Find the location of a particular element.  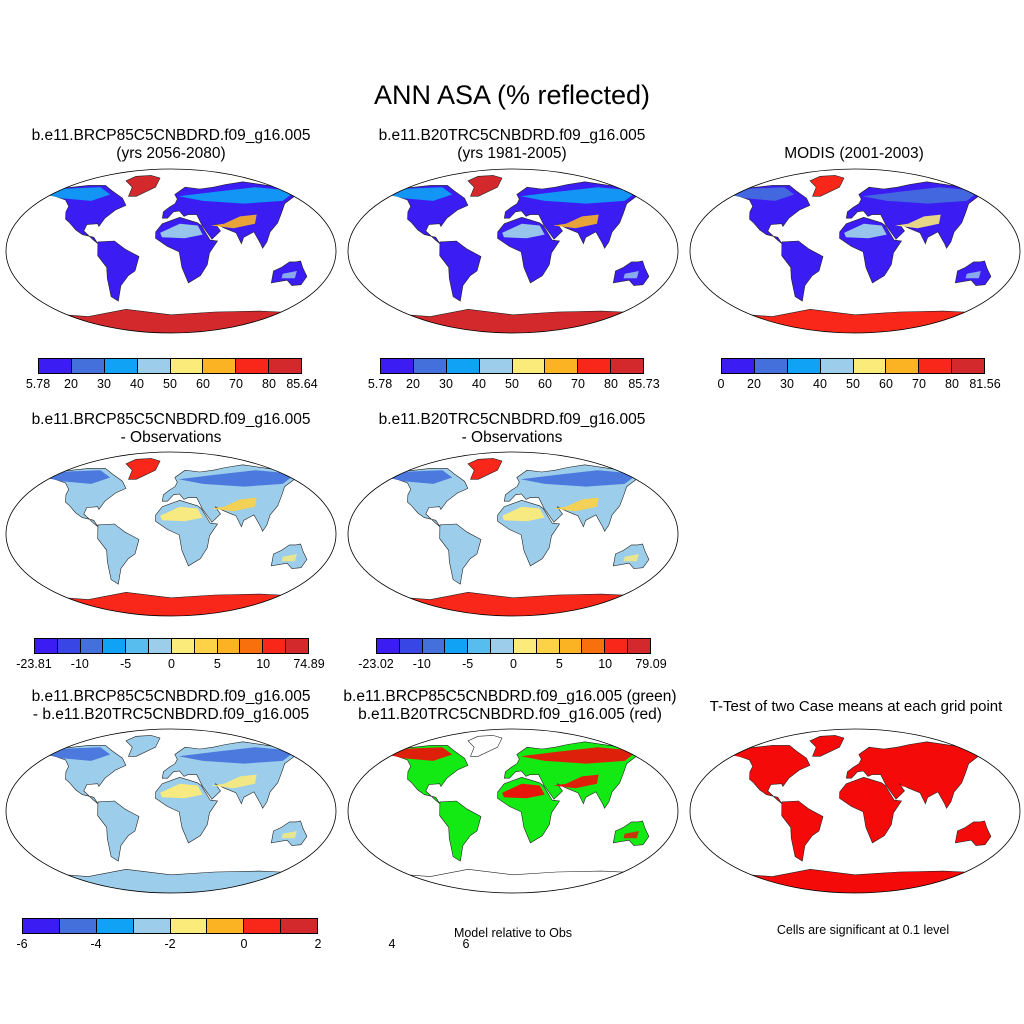

panel-1-map is located at coordinates (171, 251).